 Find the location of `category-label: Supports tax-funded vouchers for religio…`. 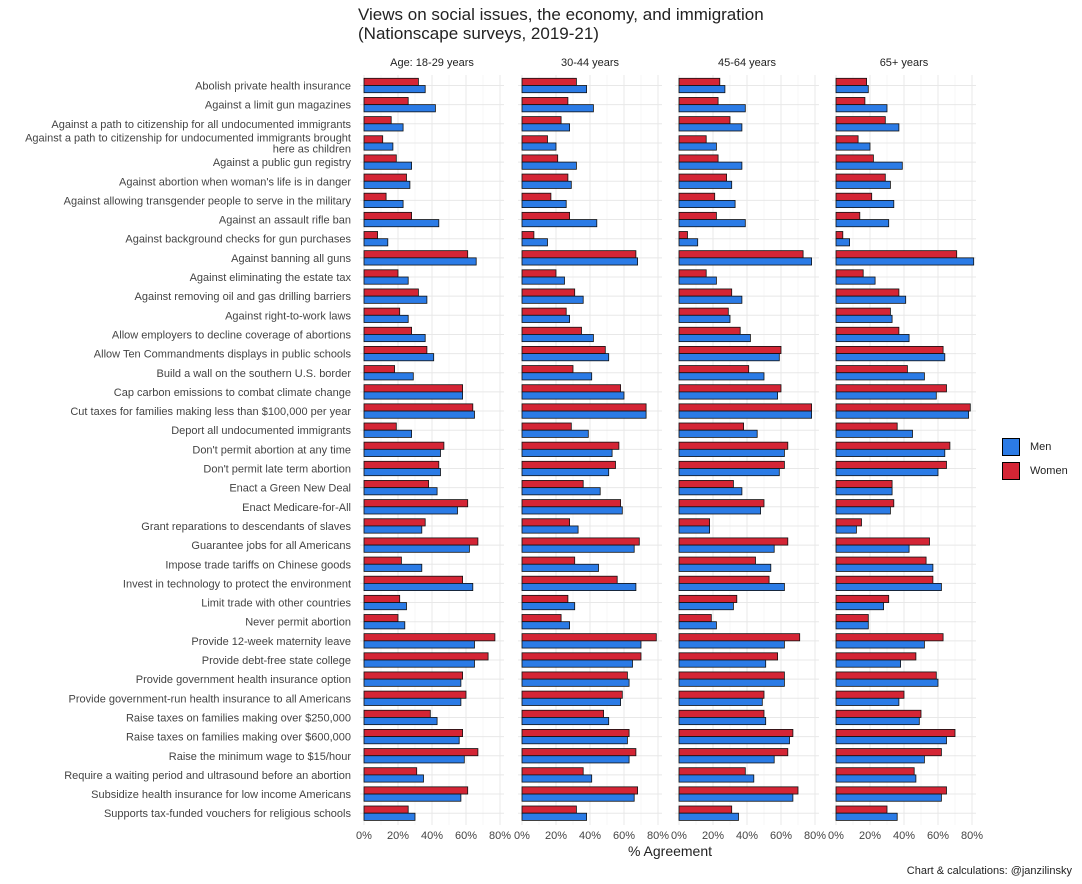

category-label: Supports tax-funded vouchers for religio… is located at coordinates (228, 814).